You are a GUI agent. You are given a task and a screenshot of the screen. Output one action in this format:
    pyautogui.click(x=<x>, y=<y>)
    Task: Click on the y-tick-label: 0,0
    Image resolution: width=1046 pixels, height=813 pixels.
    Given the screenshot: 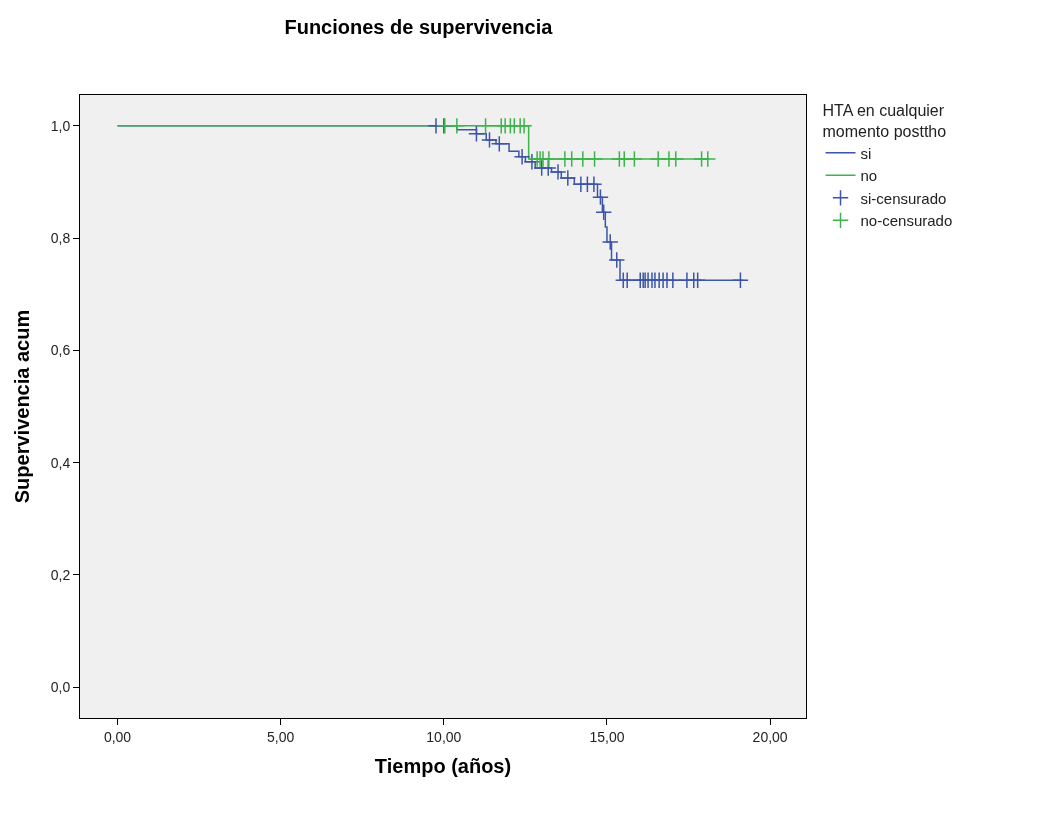 What is the action you would take?
    pyautogui.click(x=60, y=687)
    